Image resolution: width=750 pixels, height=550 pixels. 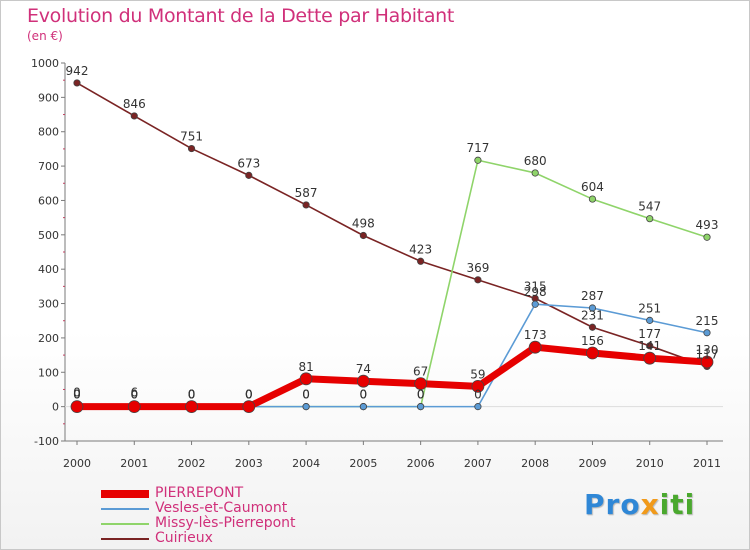 I want to click on data-label: 498, so click(x=363, y=224).